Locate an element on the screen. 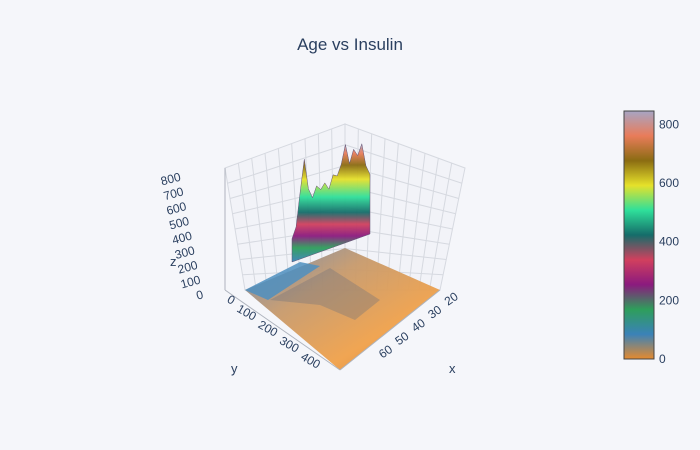 Image resolution: width=700 pixels, height=450 pixels. z-tick: 300 is located at coordinates (184, 252).